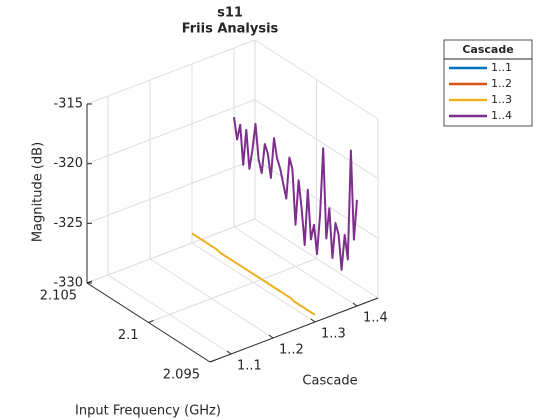 This screenshot has width=560, height=420. Describe the element at coordinates (38, 192) in the screenshot. I see `z-axis-label: Magnitude (dB)` at that location.